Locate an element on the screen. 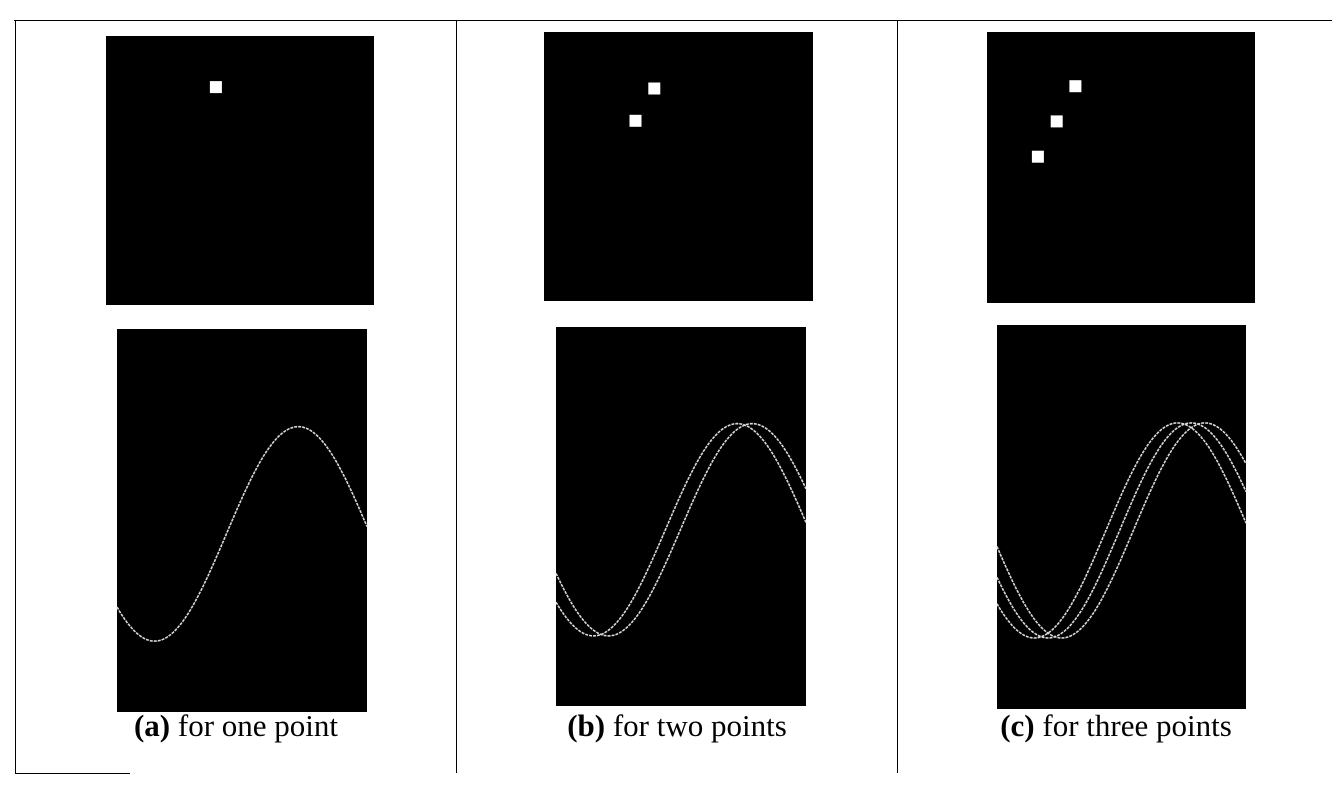 The width and height of the screenshot is (1338, 800). caption-b: (b) for two points is located at coordinates (677, 726).